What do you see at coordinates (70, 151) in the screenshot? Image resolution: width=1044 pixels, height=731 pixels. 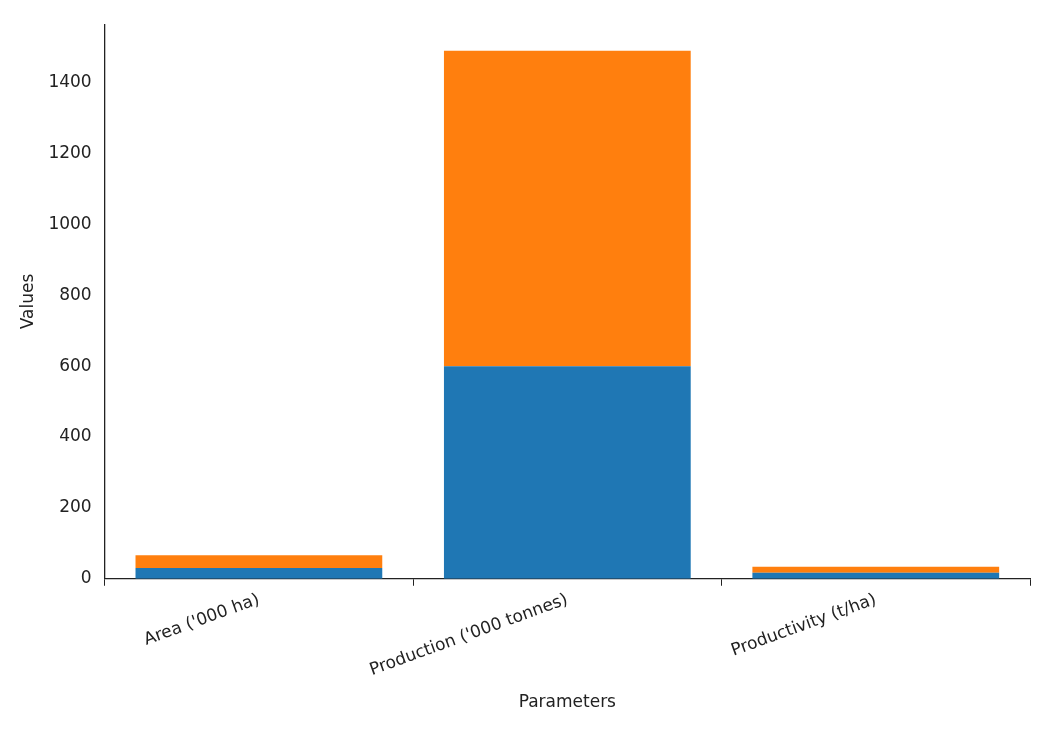 I see `y-tick-label: 1200` at bounding box center [70, 151].